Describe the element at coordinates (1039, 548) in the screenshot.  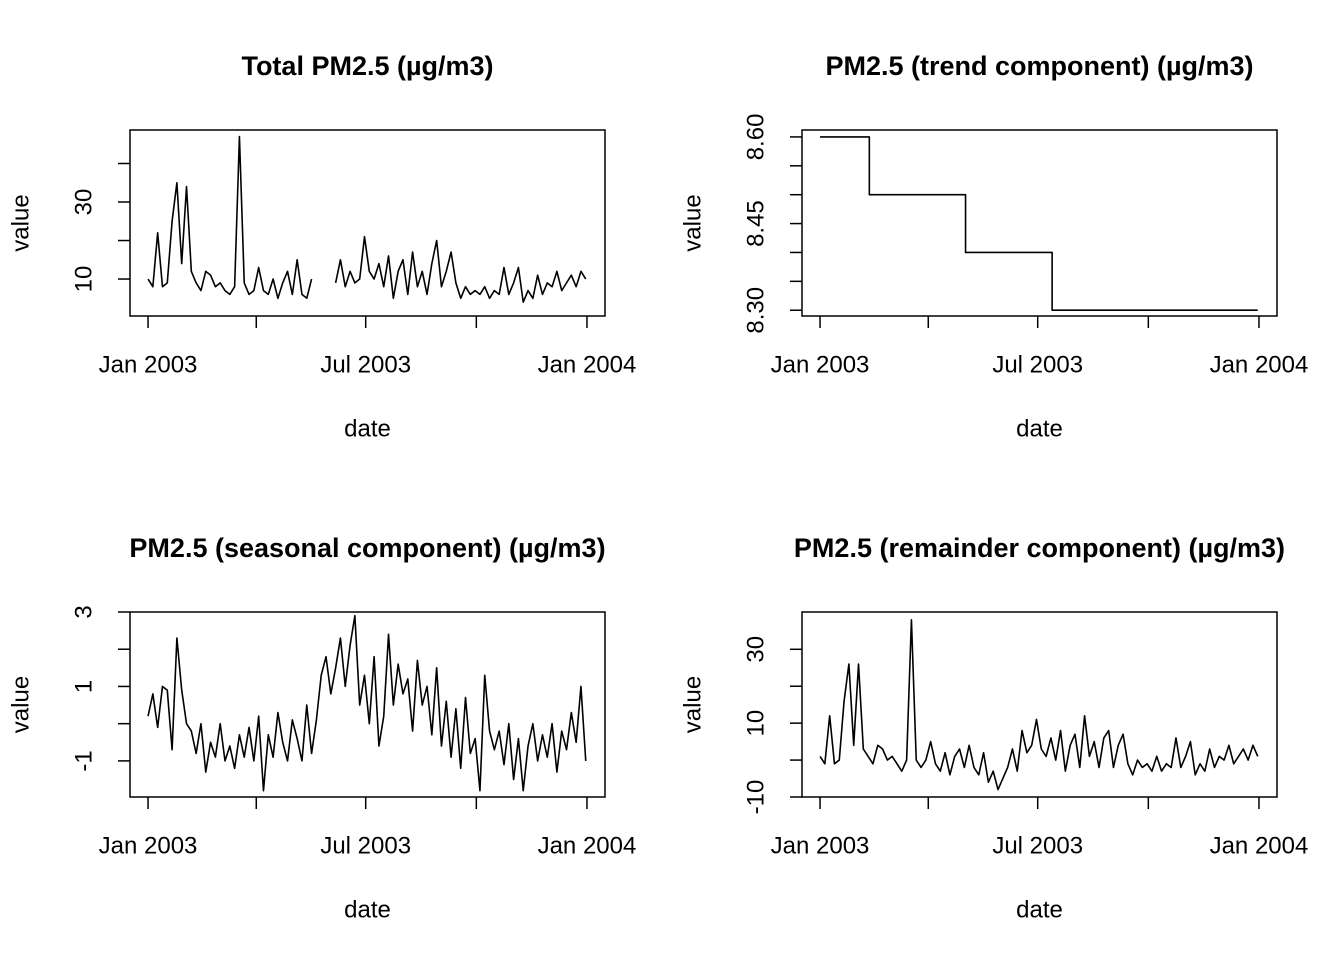
I see `panel-title: PM2.5 (remainder component) (µg/m3)` at that location.